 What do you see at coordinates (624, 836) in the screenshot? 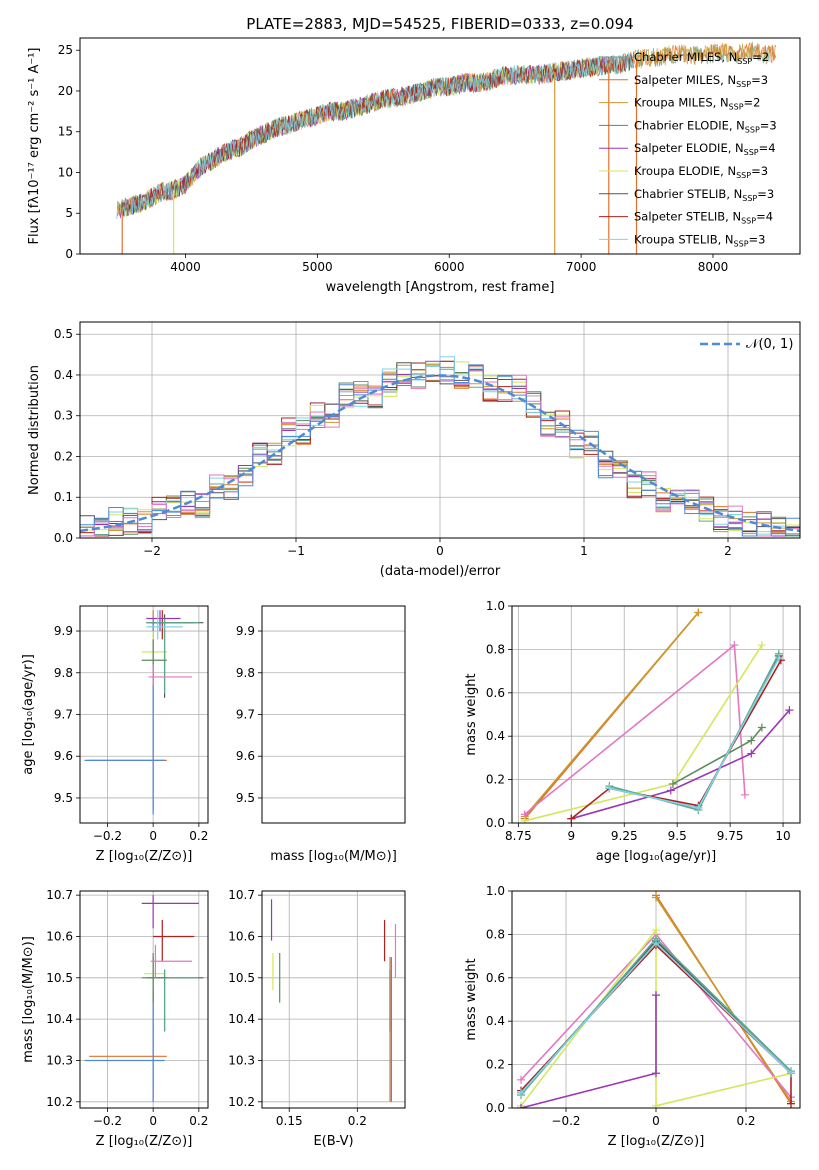
I see `x-tick-label: 9.25` at bounding box center [624, 836].